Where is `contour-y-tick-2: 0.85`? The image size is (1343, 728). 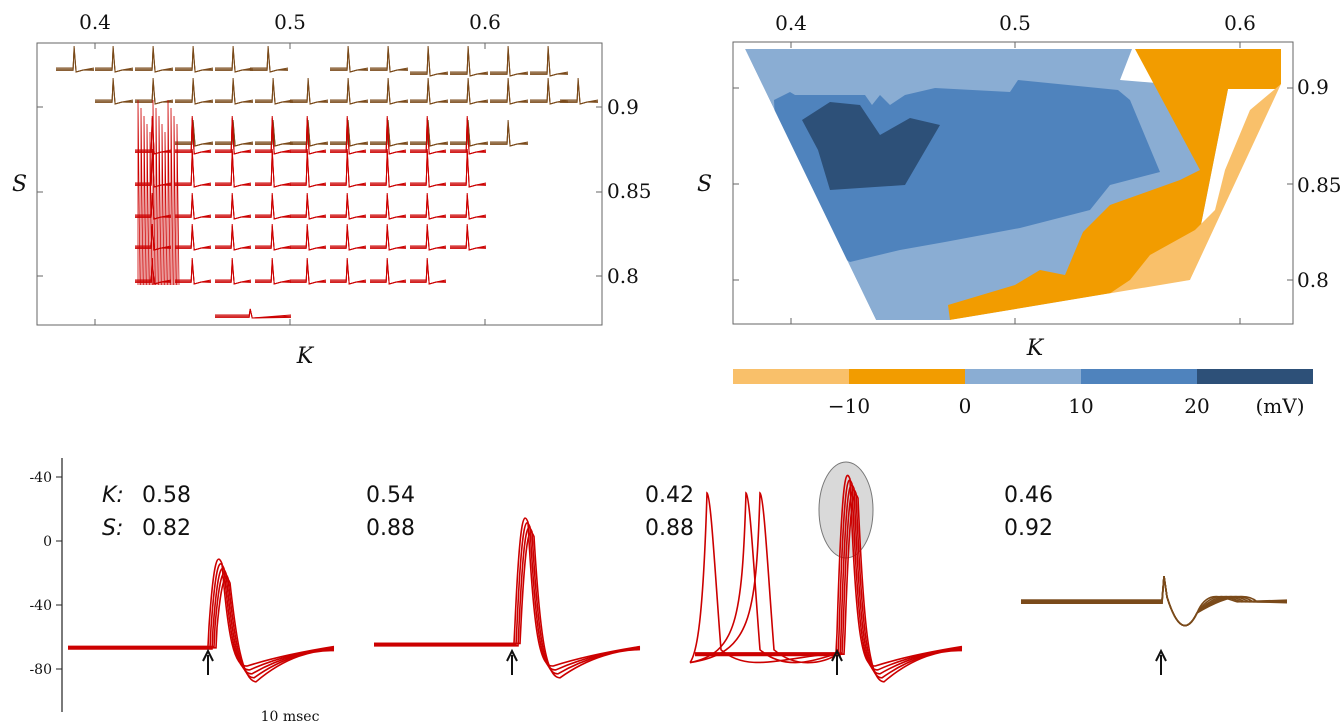 contour-y-tick-2: 0.85 is located at coordinates (1319, 185).